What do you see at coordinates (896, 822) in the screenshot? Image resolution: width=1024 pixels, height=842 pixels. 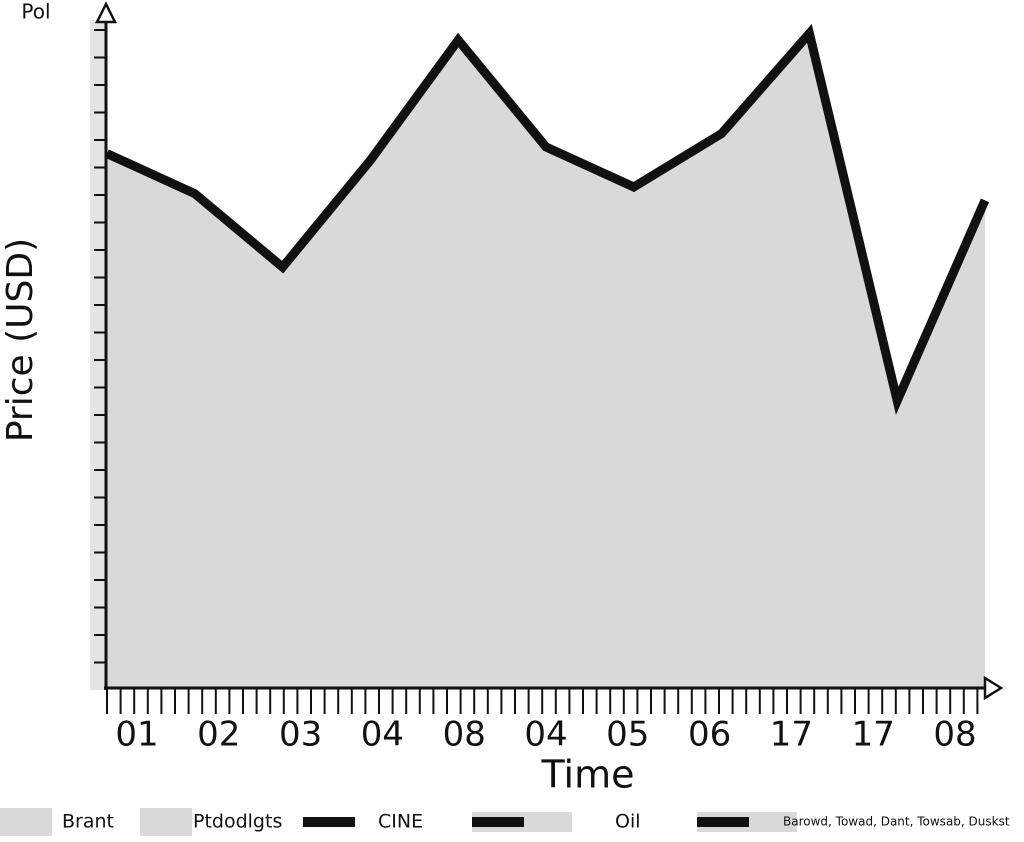 I see `legend-label: Barowd, Towad, Dant, Towsab, Duskst` at bounding box center [896, 822].